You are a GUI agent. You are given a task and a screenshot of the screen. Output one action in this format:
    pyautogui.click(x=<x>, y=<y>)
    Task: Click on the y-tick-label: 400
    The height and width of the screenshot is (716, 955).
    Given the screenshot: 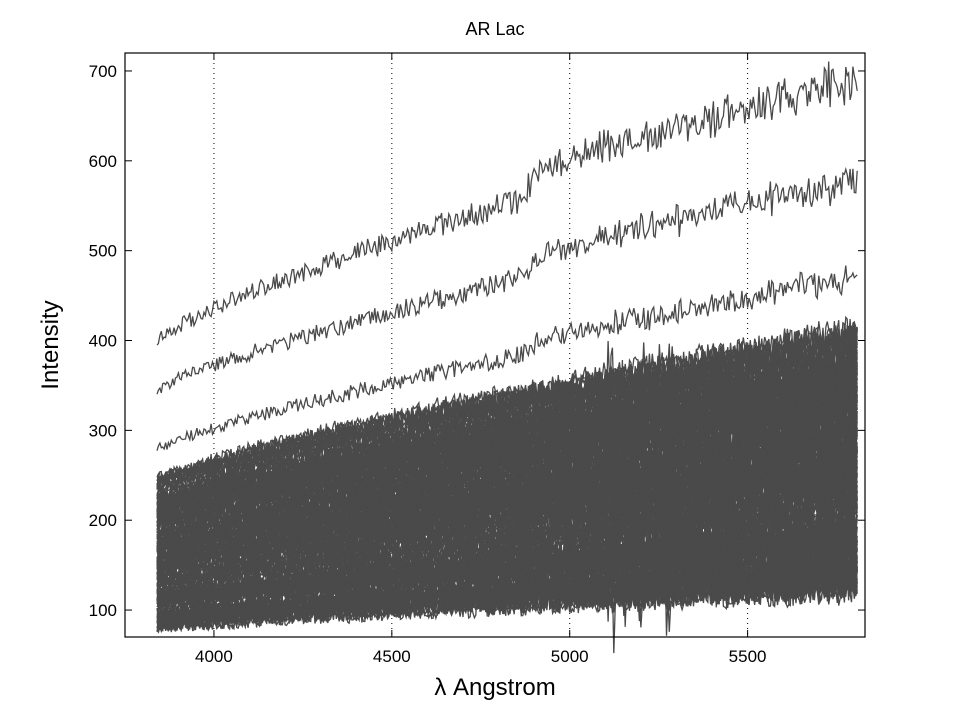 What is the action you would take?
    pyautogui.click(x=103, y=341)
    